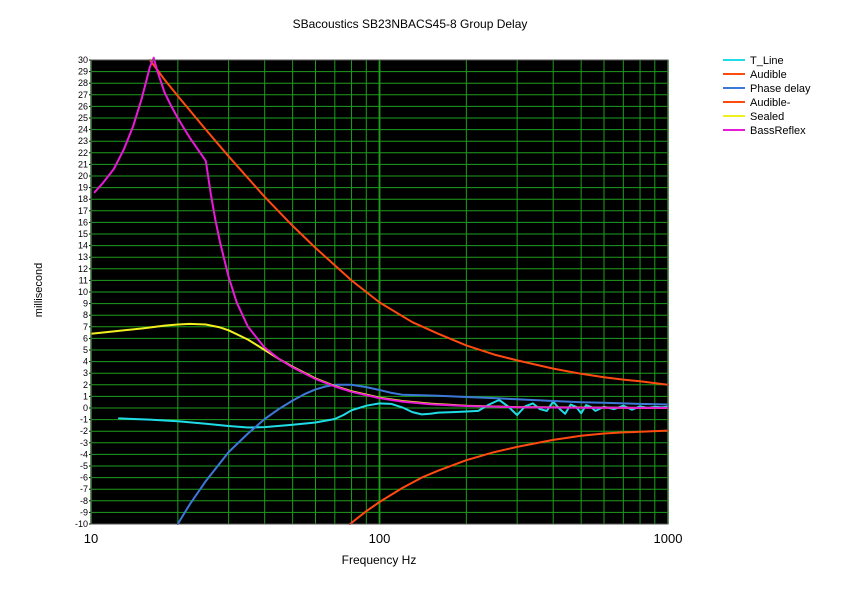 The width and height of the screenshot is (853, 590). I want to click on y-tick-label: 8, so click(85, 315).